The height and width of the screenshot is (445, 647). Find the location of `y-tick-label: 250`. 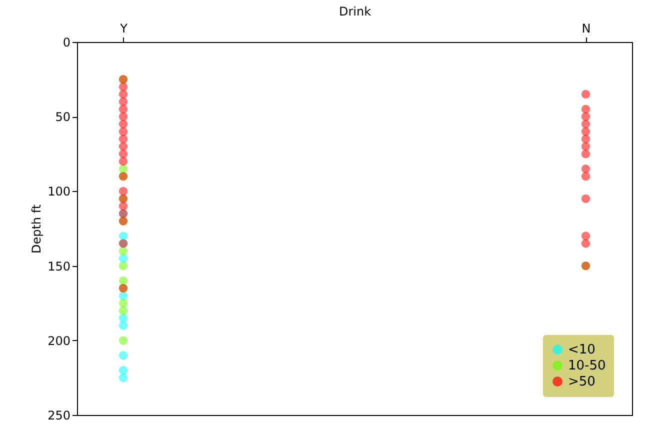

y-tick-label: 250 is located at coordinates (59, 415).